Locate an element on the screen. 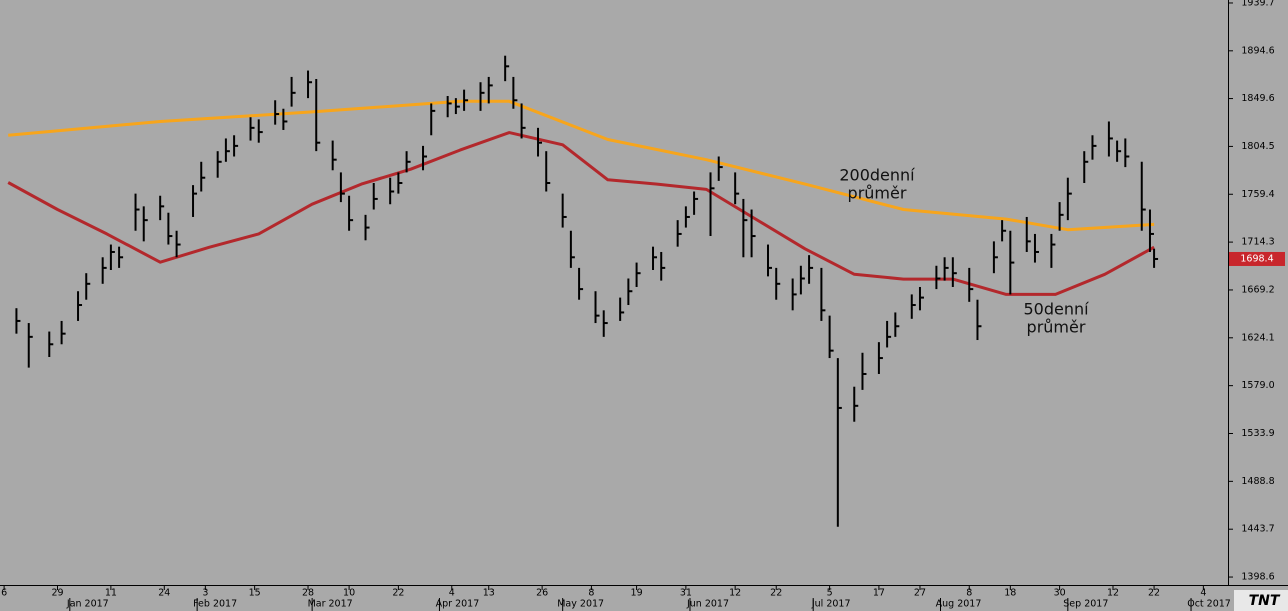  x-tick-label: 29 is located at coordinates (57, 593).